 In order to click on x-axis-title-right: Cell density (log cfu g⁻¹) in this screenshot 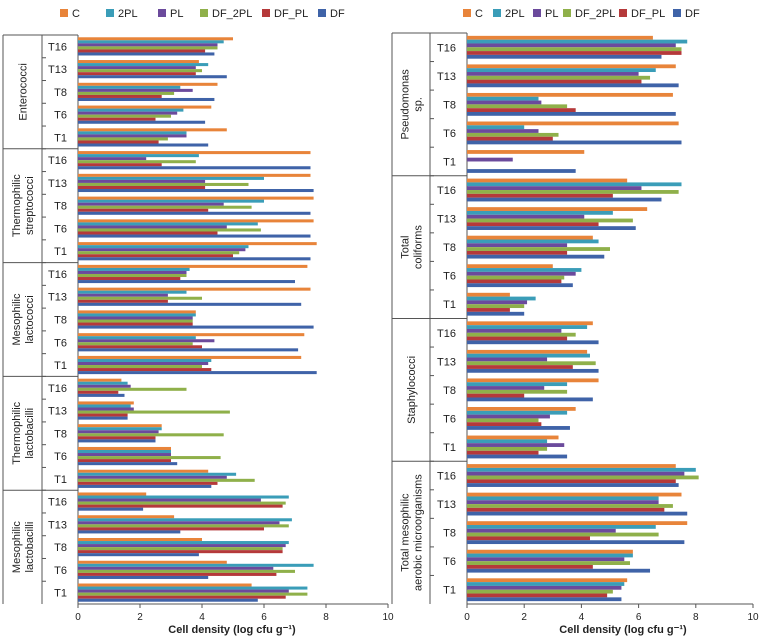, I will do `click(623, 630)`.